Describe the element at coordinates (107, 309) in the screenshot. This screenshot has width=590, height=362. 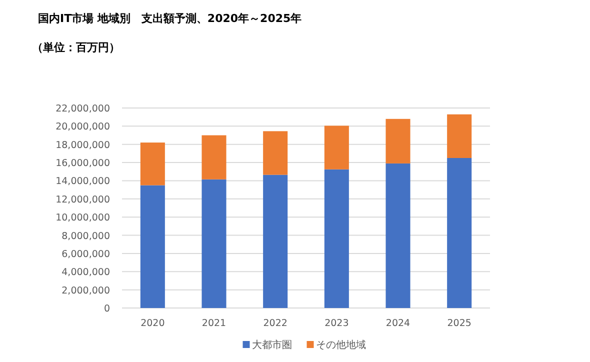
I see `y-tick-label: 0` at that location.